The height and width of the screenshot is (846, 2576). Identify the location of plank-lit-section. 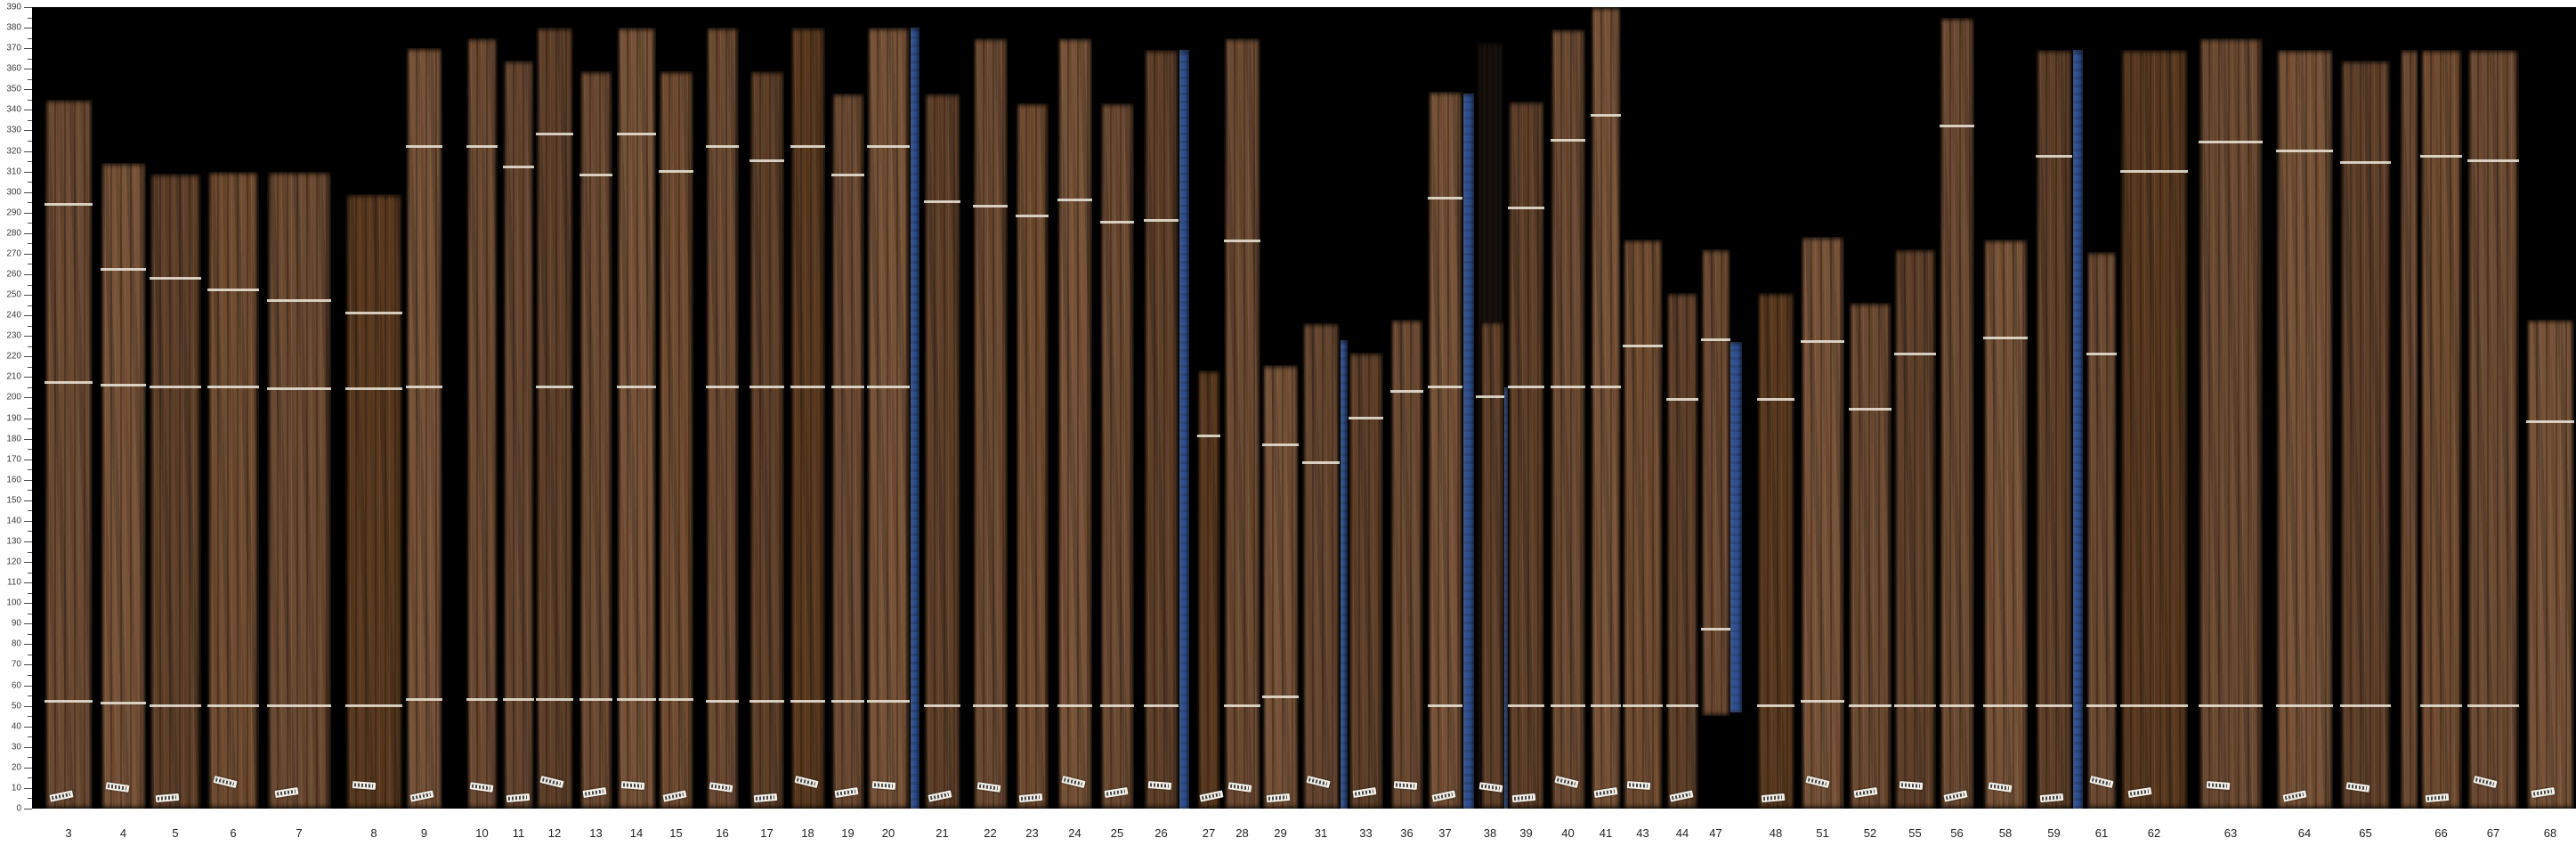
(1492, 565).